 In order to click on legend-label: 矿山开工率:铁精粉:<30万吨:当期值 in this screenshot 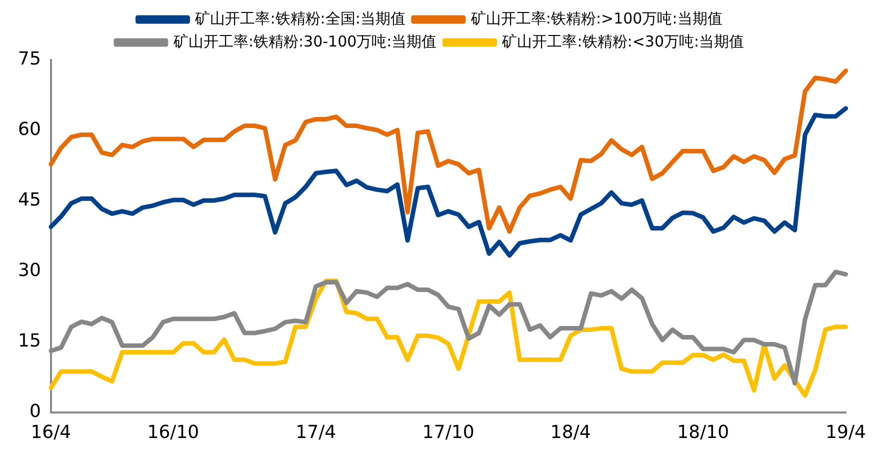, I will do `click(622, 41)`.